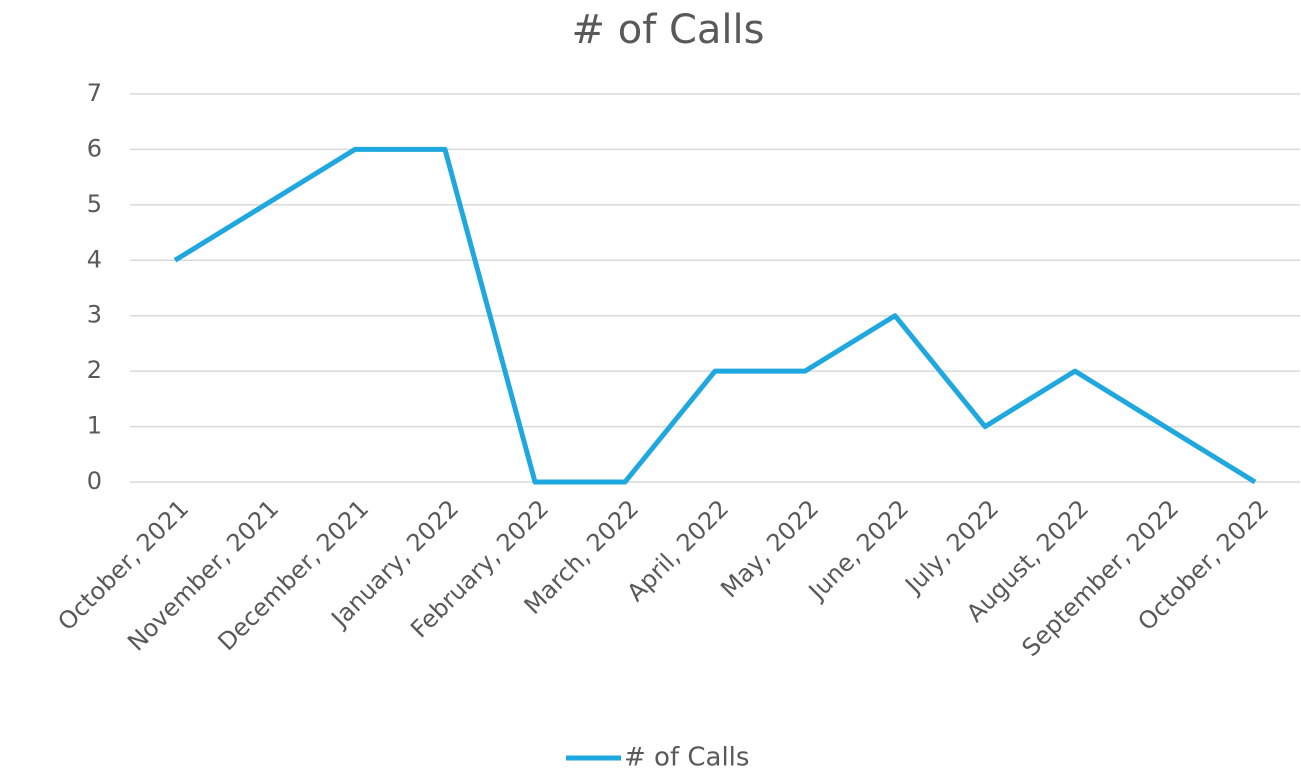 Image resolution: width=1301 pixels, height=772 pixels. What do you see at coordinates (203, 575) in the screenshot?
I see `x-tick-label: November, 2021` at bounding box center [203, 575].